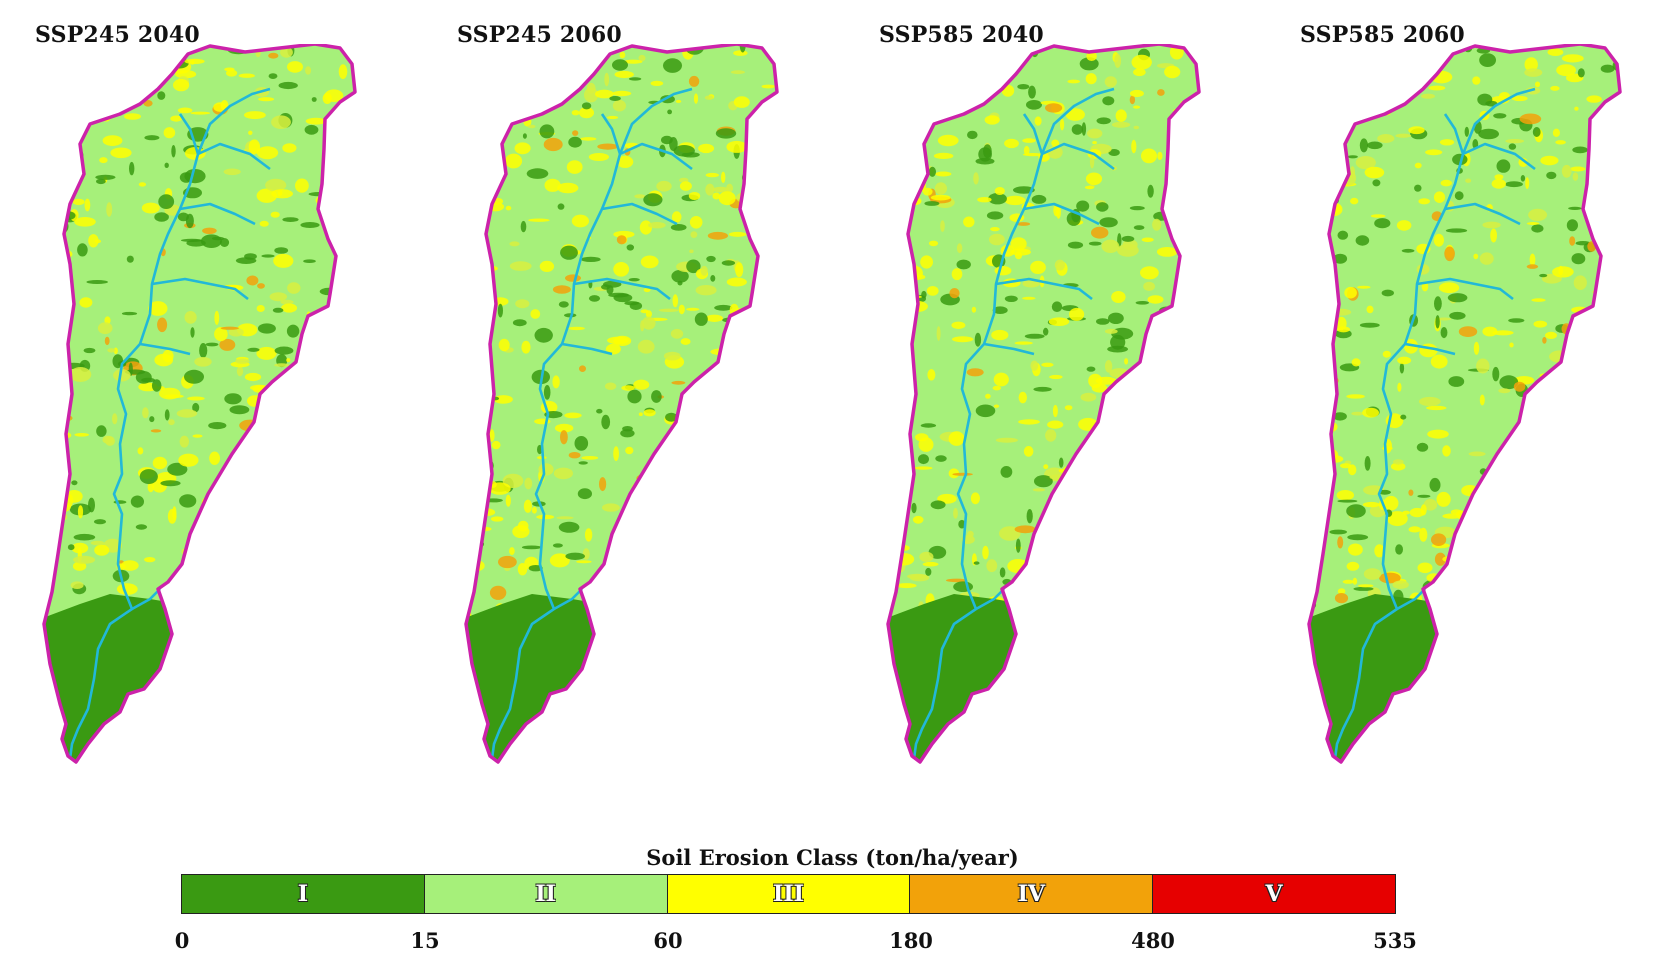 Image resolution: width=1665 pixels, height=972 pixels. I want to click on panel-title-1: SSP245 2040, so click(117, 35).